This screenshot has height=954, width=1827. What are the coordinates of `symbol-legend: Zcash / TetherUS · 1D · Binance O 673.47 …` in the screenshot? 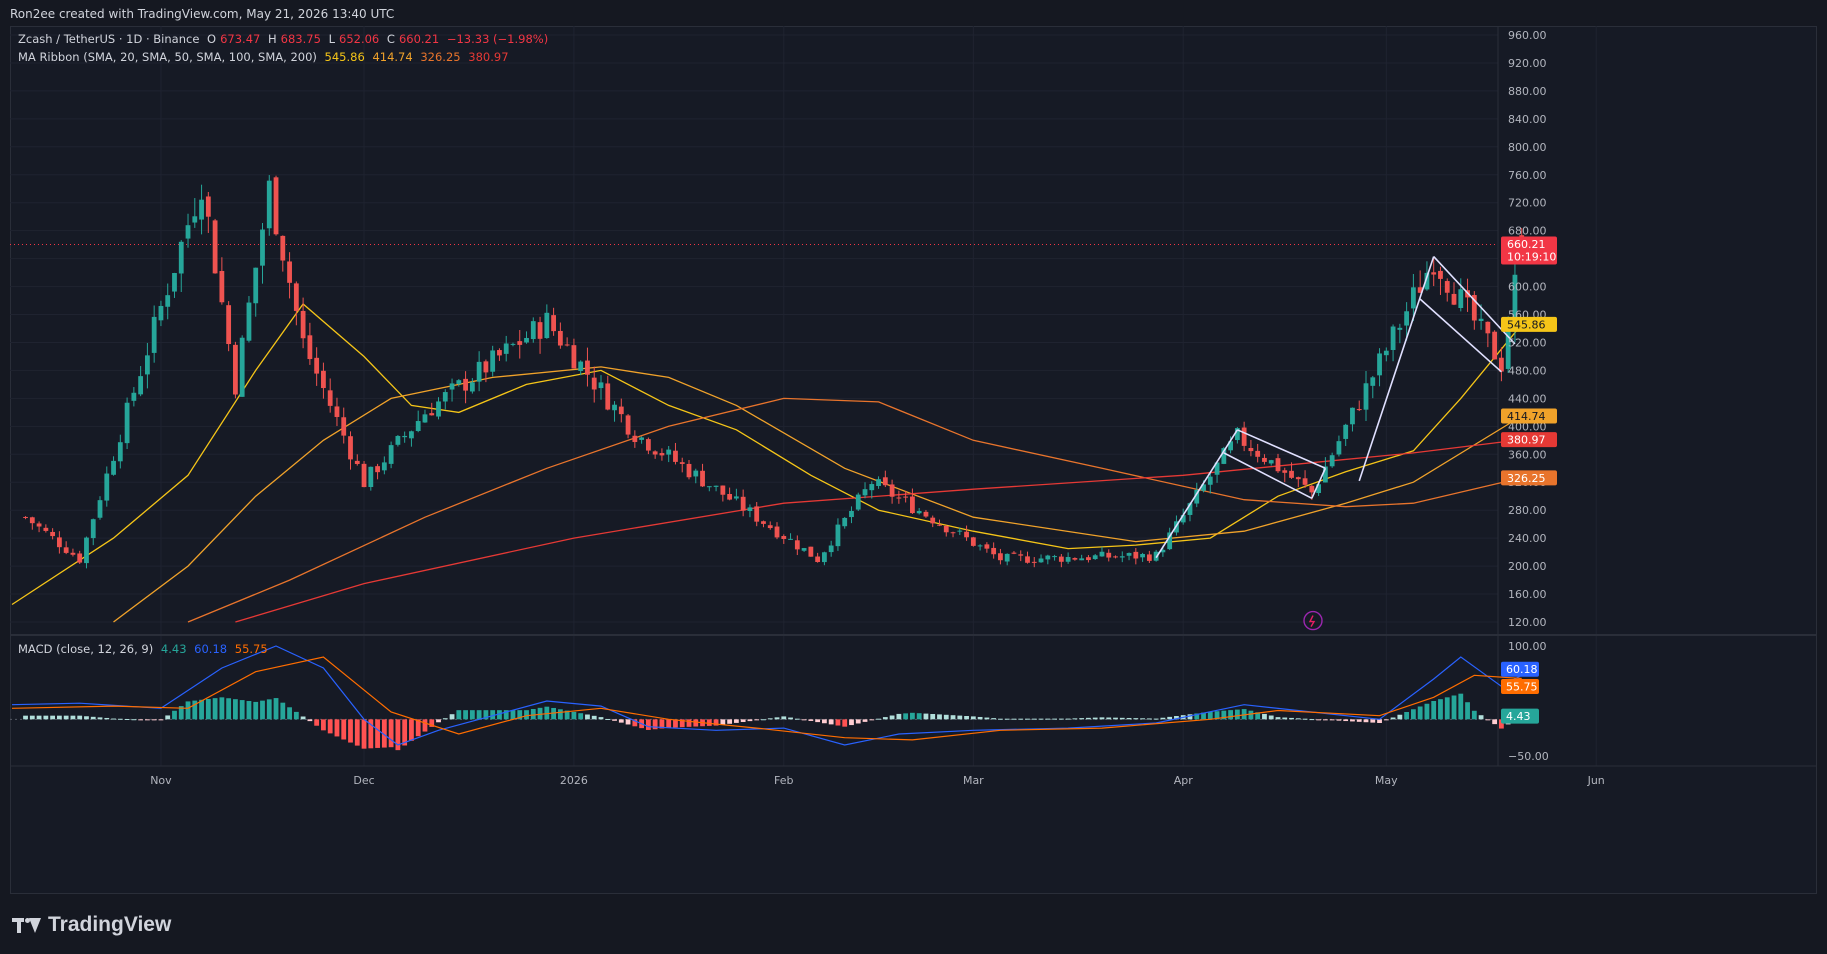 It's located at (285, 39).